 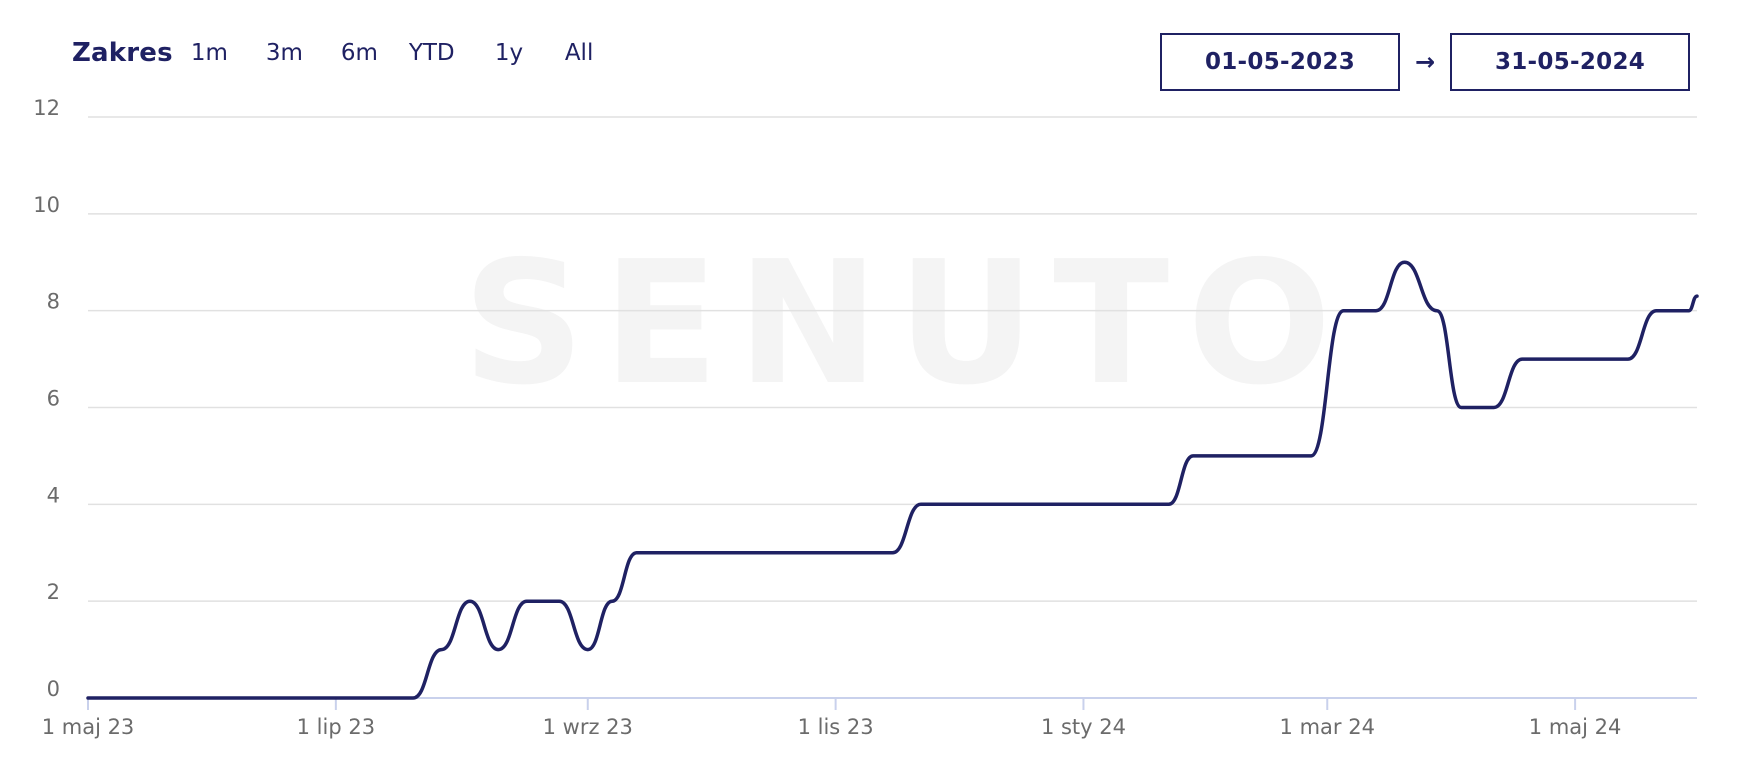 What do you see at coordinates (332, 53) in the screenshot?
I see `range-selector: Zakres 1m 3m 6m YTD 1y All` at bounding box center [332, 53].